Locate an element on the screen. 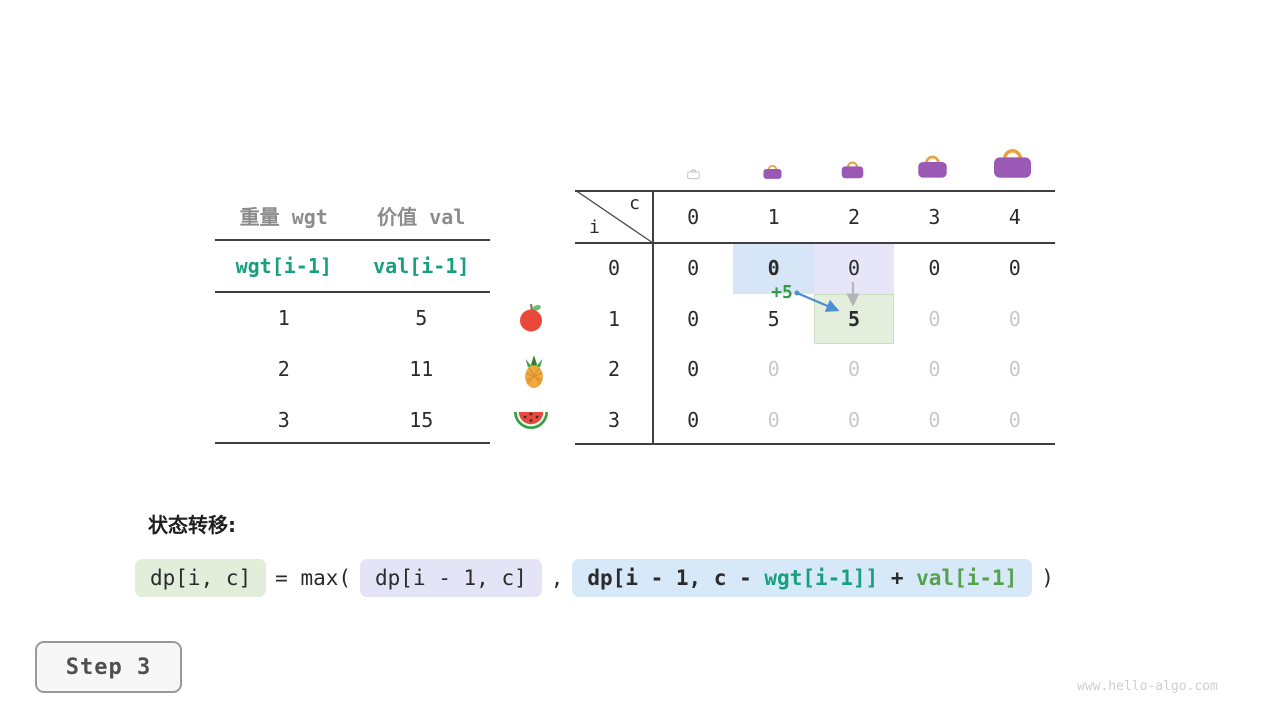  watermelon-icon is located at coordinates (531, 420).